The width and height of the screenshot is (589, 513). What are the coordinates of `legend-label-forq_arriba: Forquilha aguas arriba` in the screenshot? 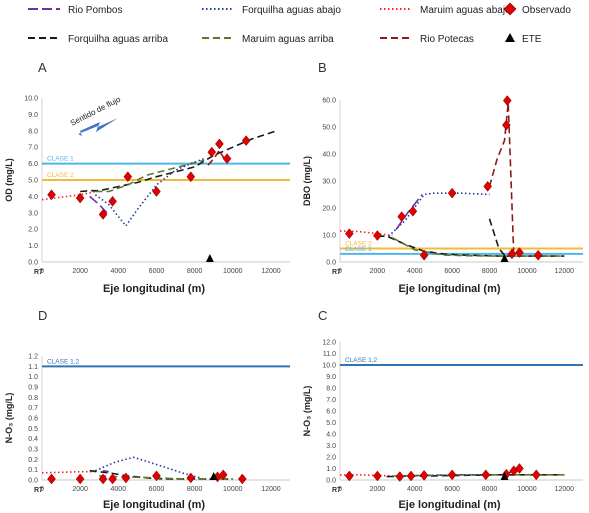 It's located at (118, 39).